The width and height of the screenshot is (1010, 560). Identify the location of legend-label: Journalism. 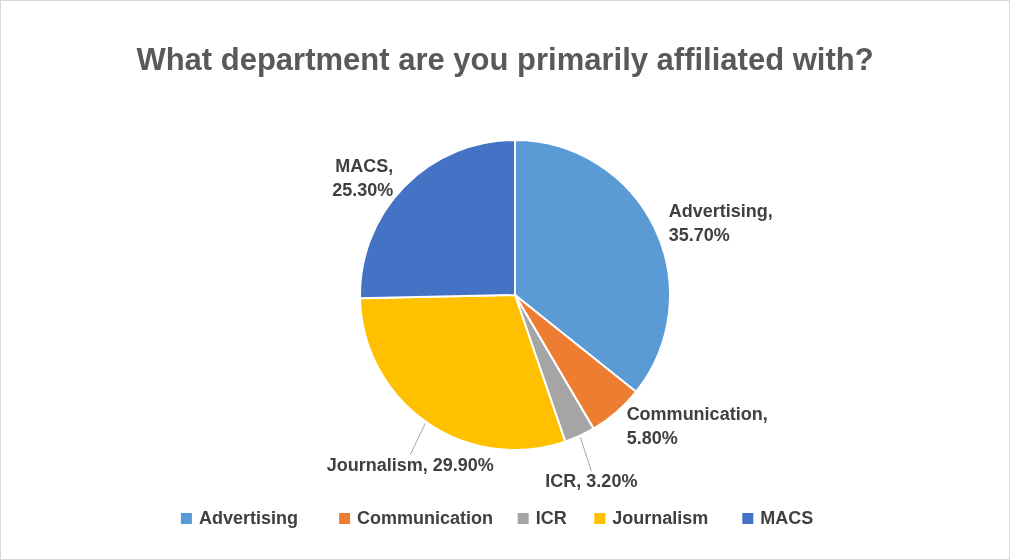
(660, 518).